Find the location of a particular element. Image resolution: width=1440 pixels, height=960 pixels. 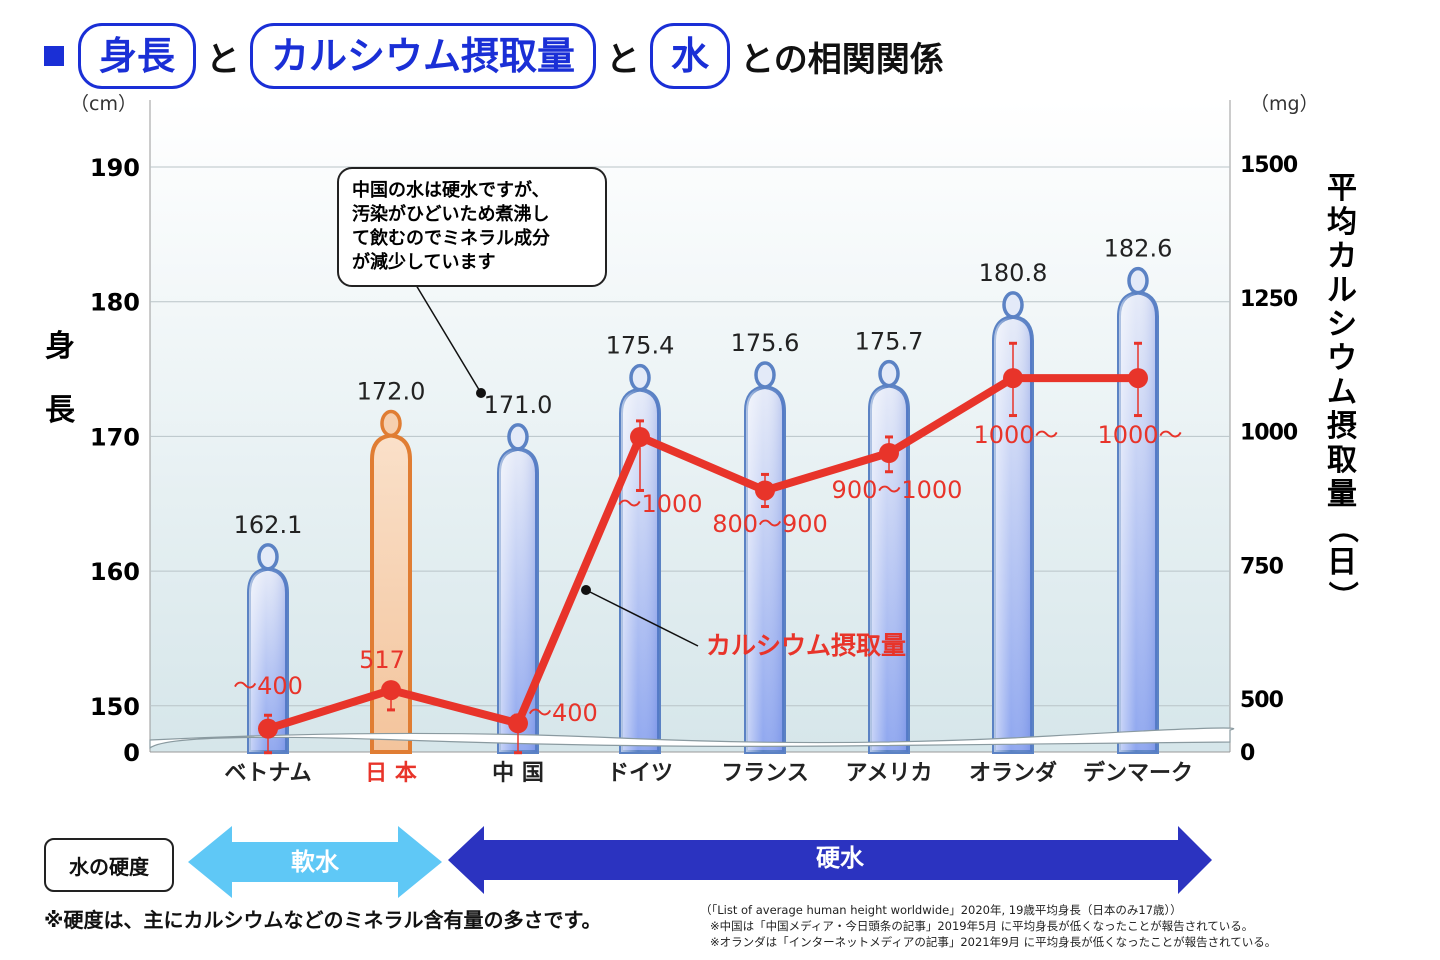

left-unit-label: （cm） is located at coordinates (103, 104).